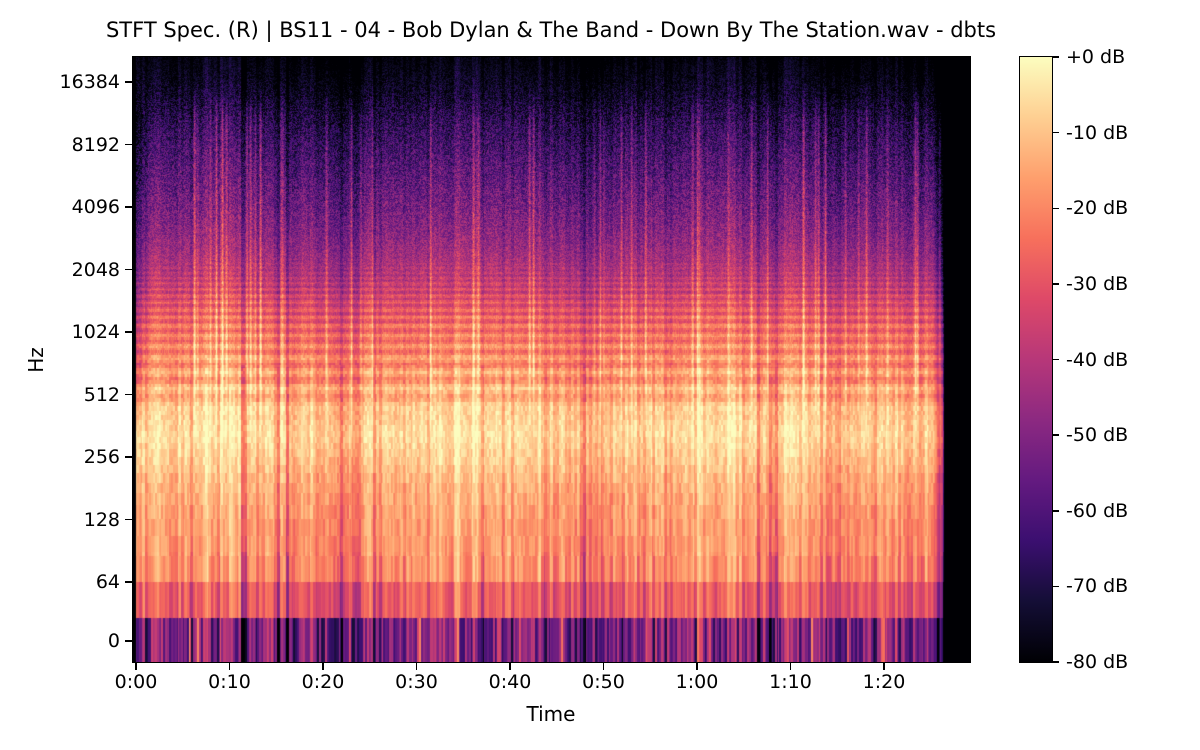 This screenshot has width=1200, height=750. Describe the element at coordinates (1097, 208) in the screenshot. I see `colorbar-tick-label: -20 dB` at that location.